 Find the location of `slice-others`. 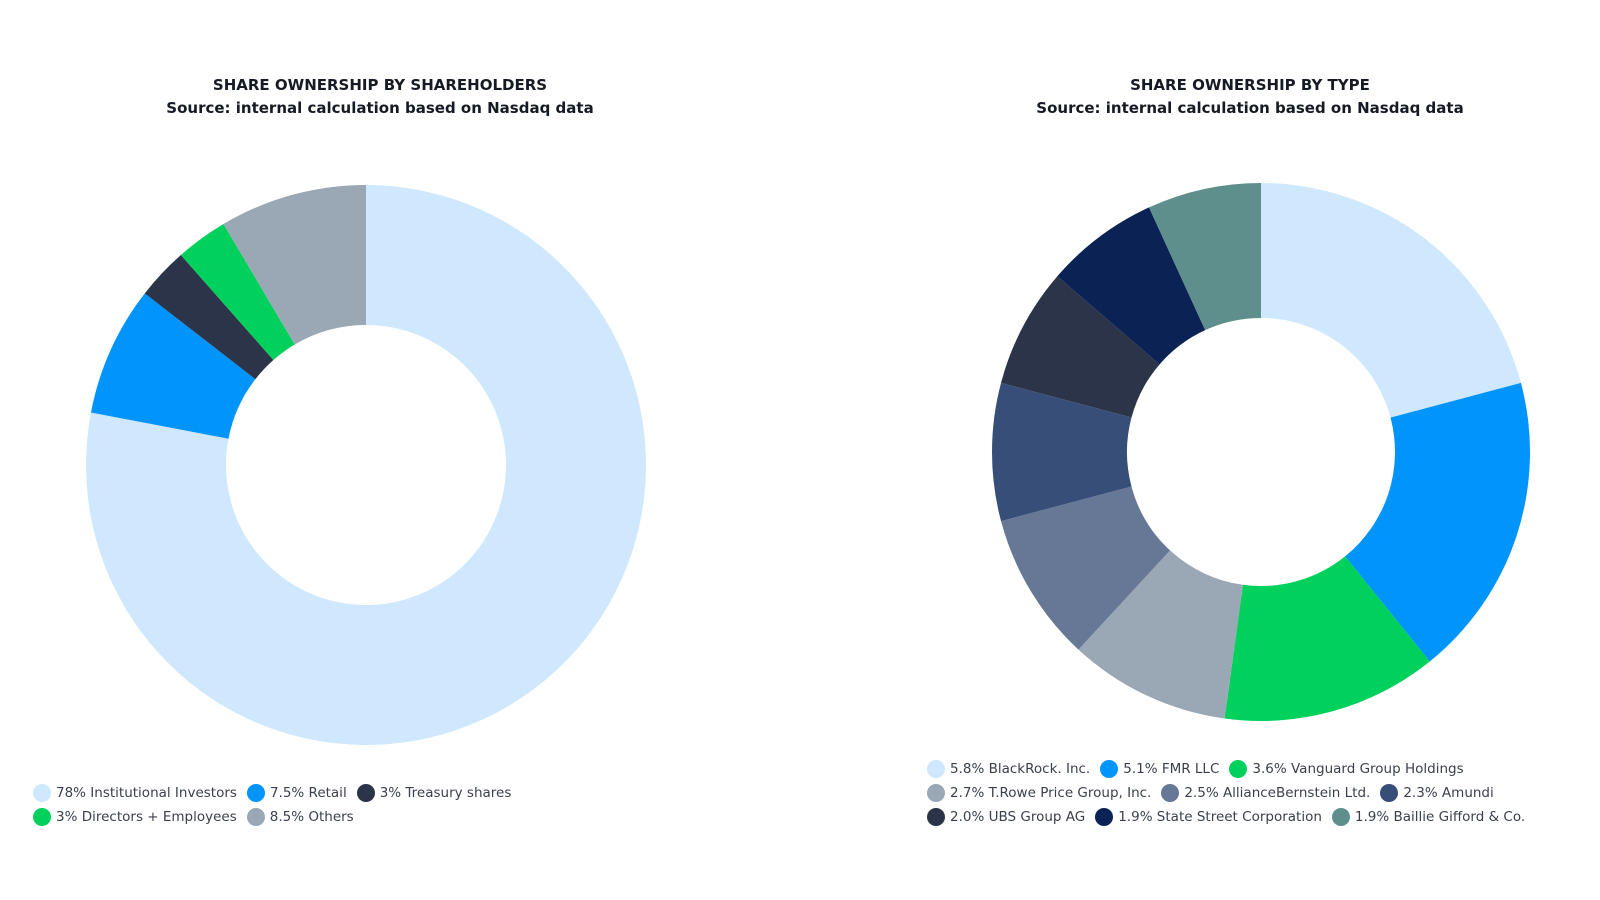

slice-others is located at coordinates (294, 265).